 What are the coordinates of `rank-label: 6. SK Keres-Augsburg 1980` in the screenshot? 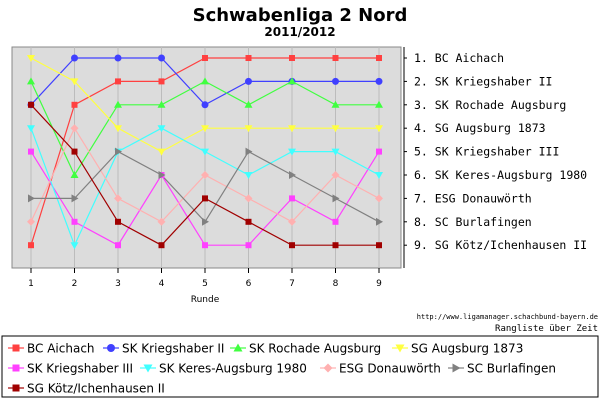 It's located at (500, 175).